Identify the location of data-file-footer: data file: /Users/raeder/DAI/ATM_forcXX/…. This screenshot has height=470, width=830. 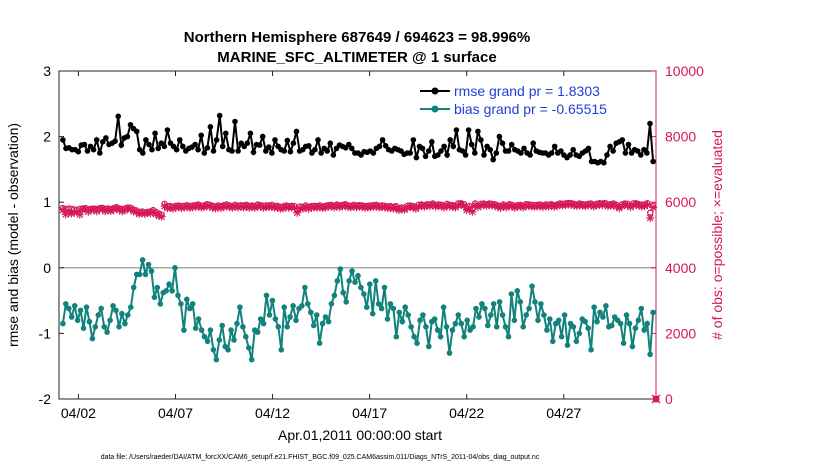
(320, 457).